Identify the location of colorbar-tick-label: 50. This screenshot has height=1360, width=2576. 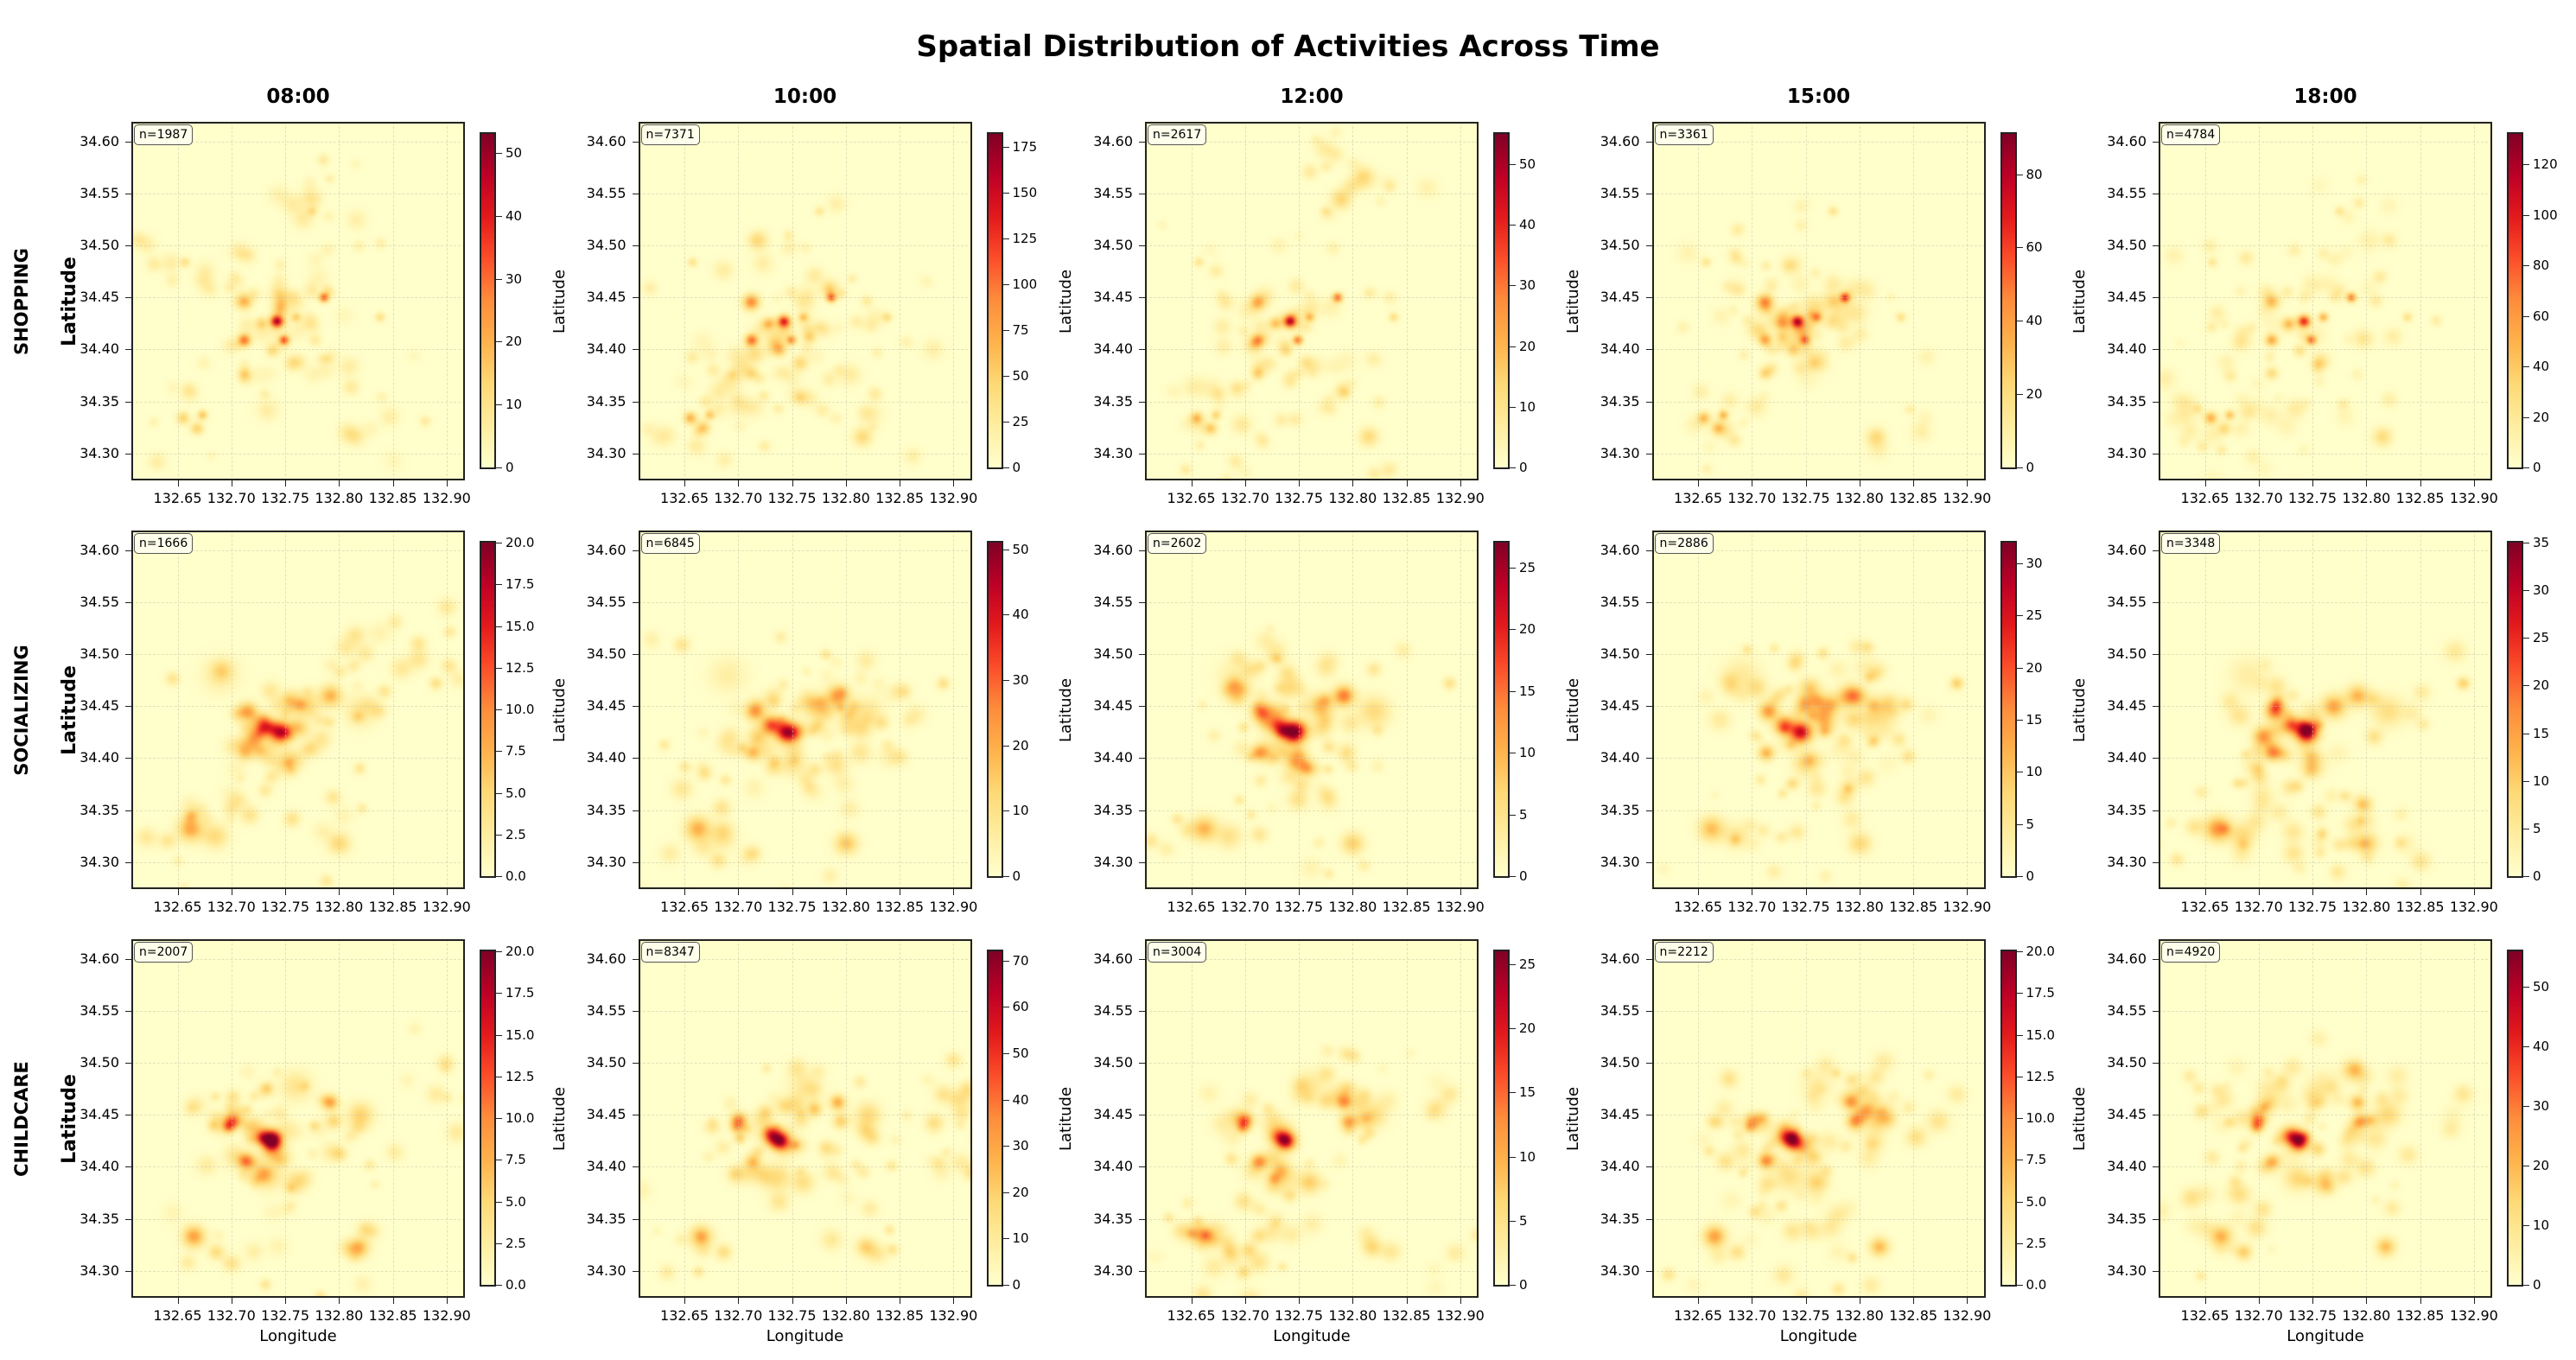
(1020, 375).